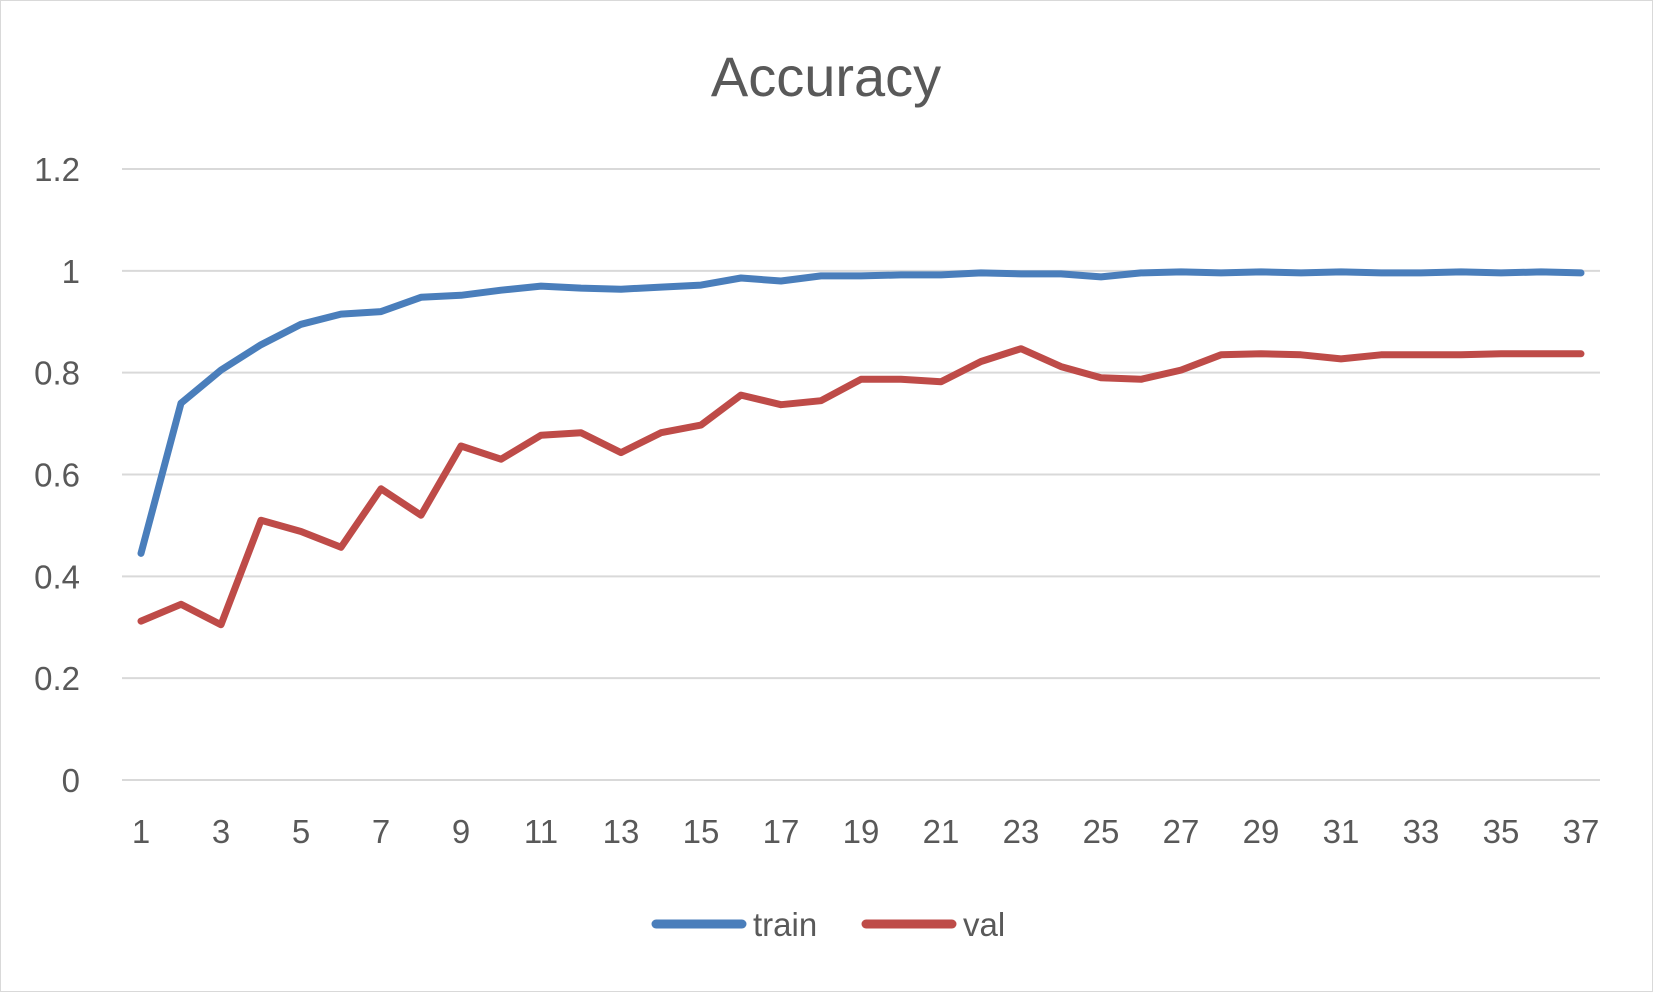  I want to click on x-tick-label: 17, so click(781, 831).